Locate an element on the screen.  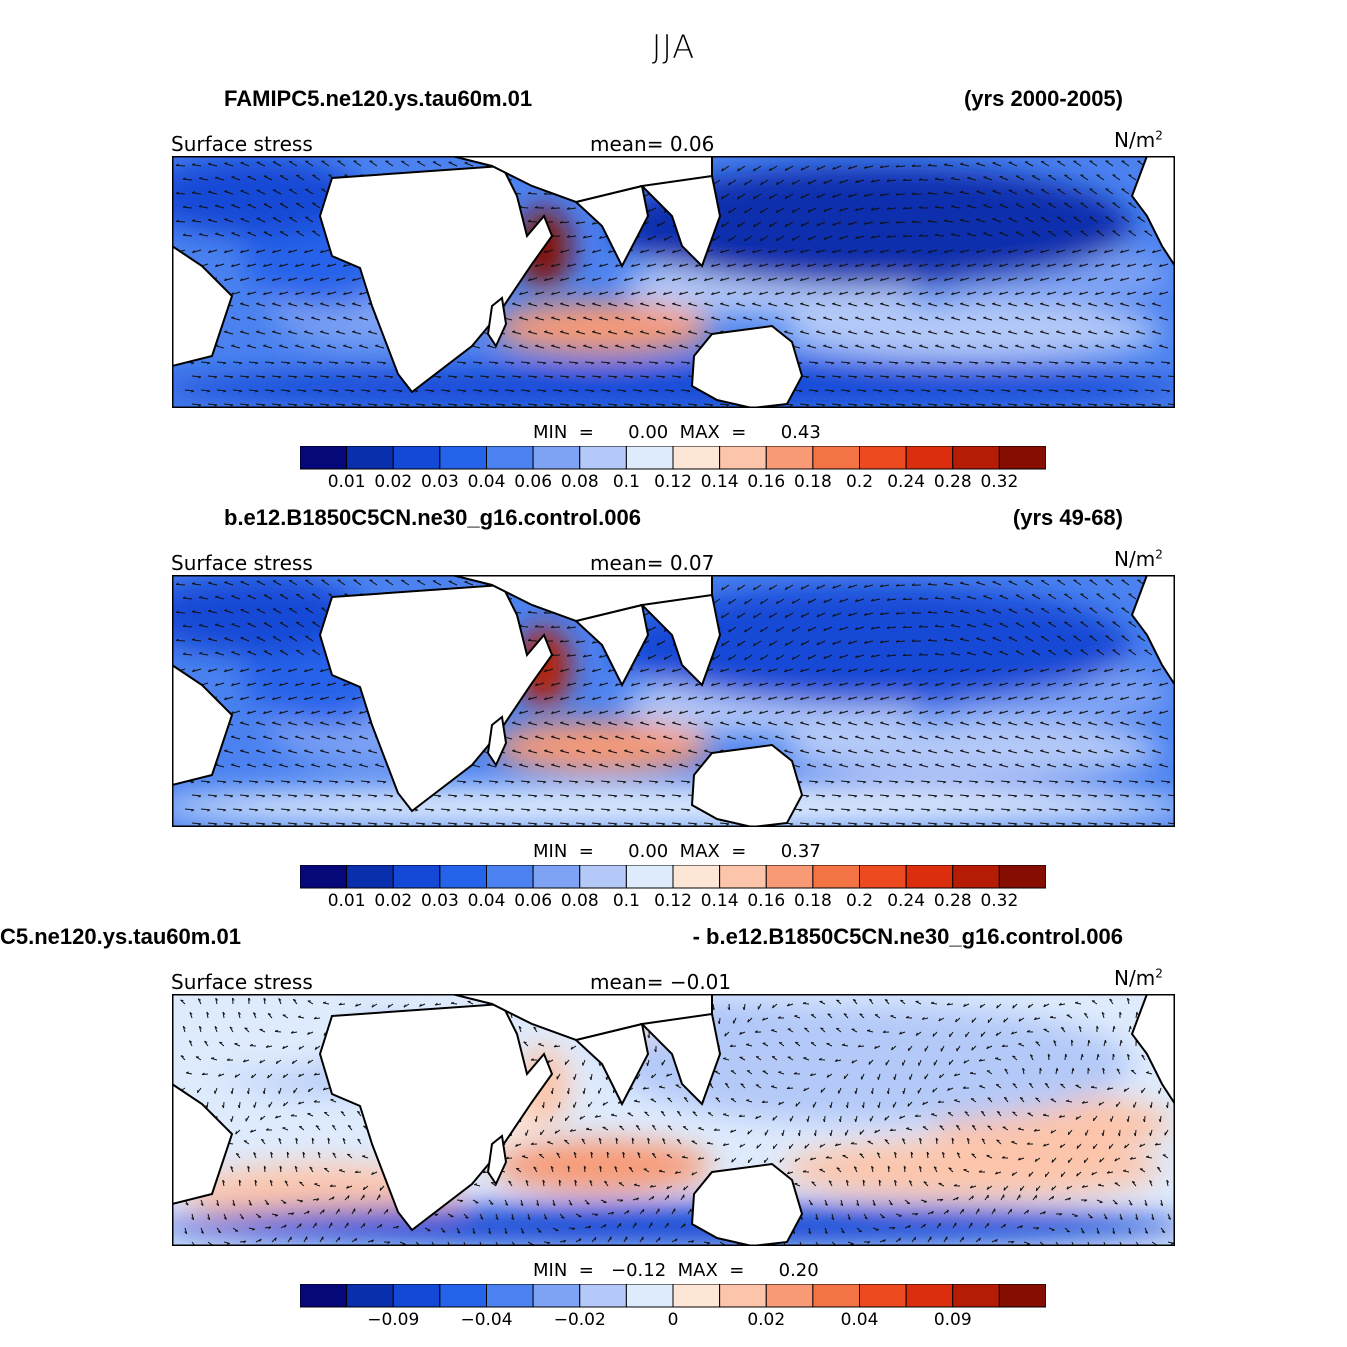
colorbar-tick-label: 0.01 is located at coordinates (346, 482).